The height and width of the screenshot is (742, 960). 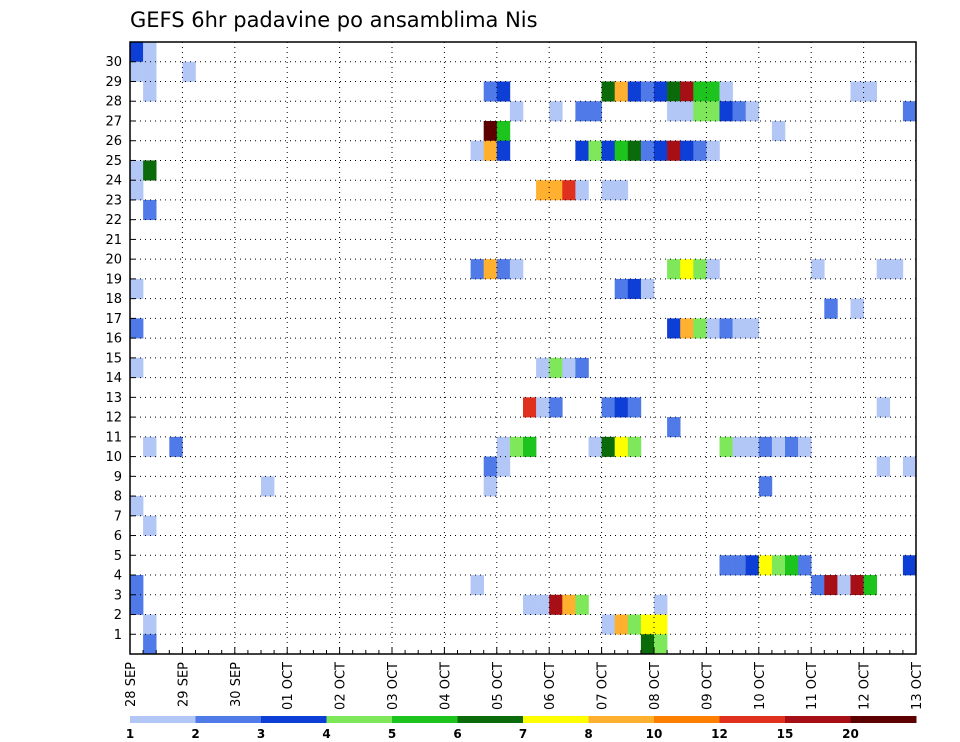 What do you see at coordinates (523, 734) in the screenshot?
I see `legend-tick-label: 7` at bounding box center [523, 734].